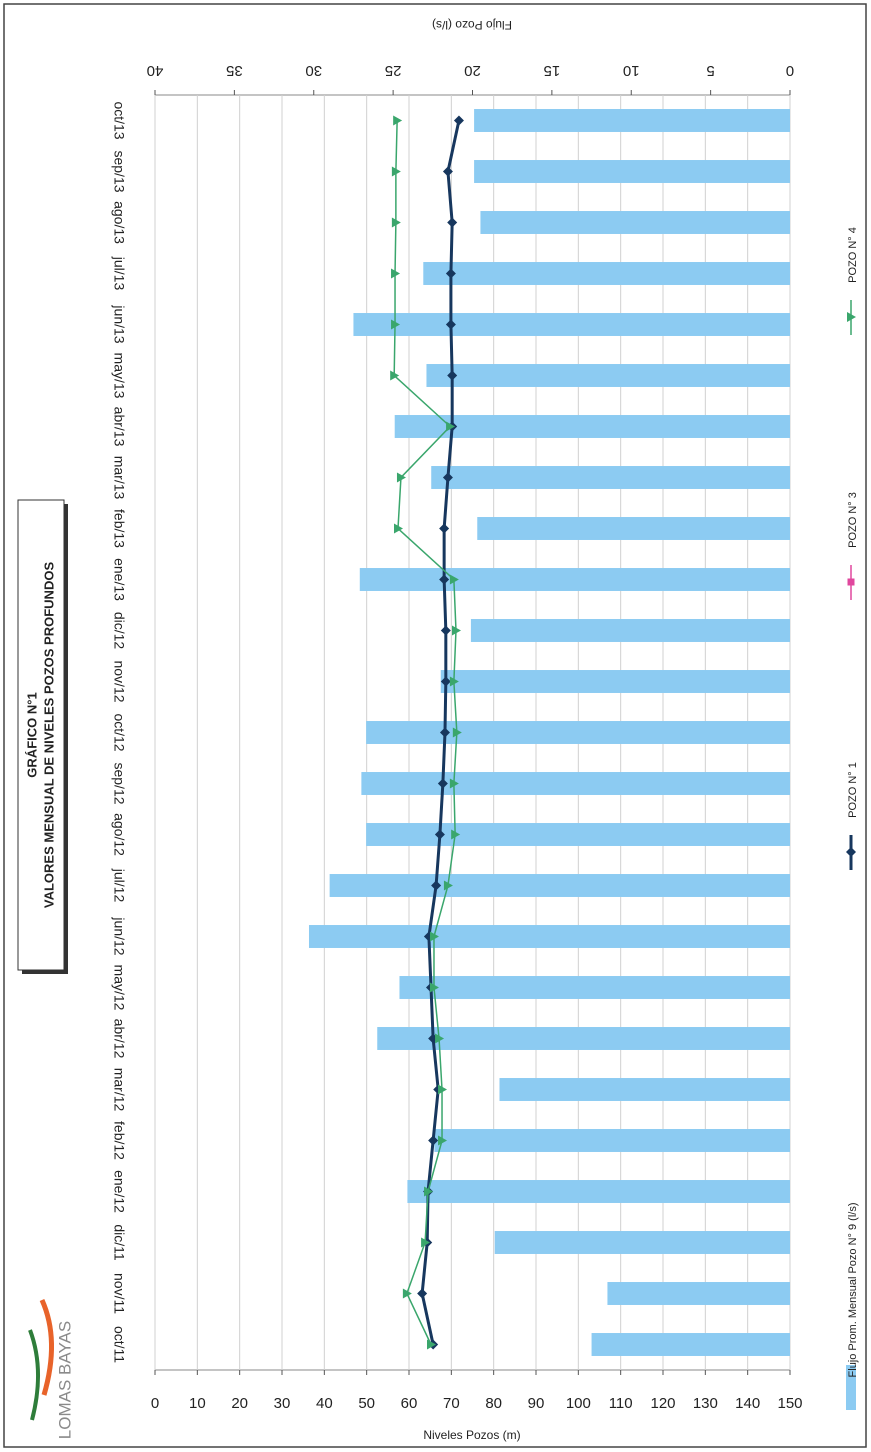  What do you see at coordinates (631, 70) in the screenshot?
I see `y2-tick-label: 10` at bounding box center [631, 70].